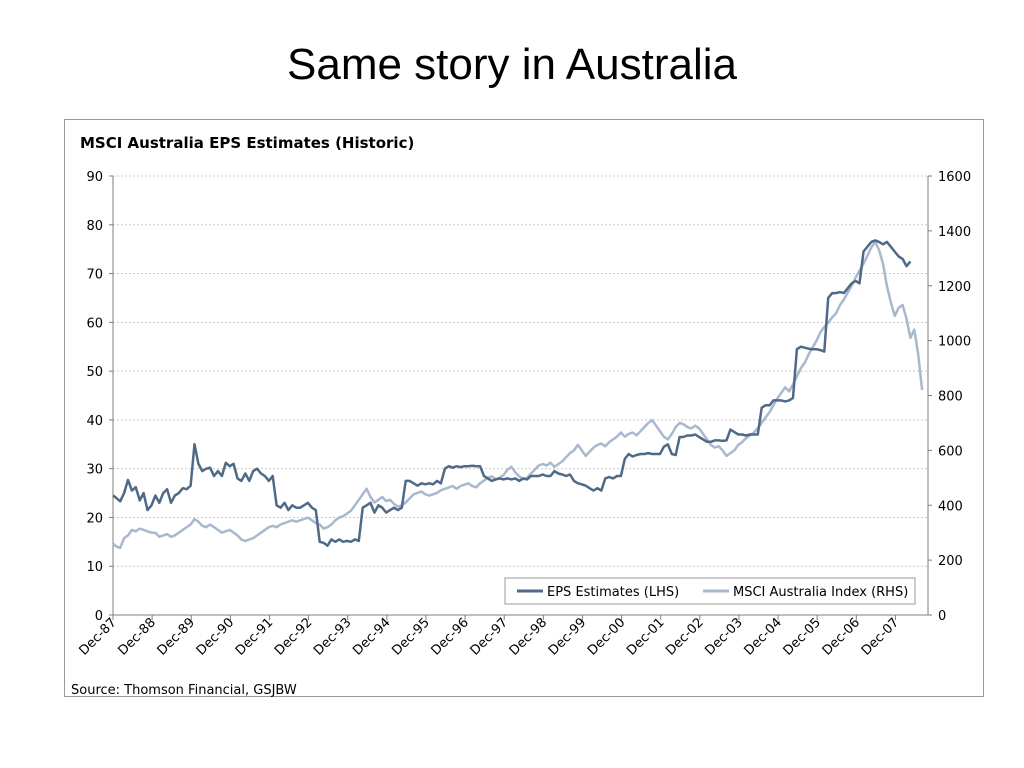 This screenshot has height=768, width=1024. What do you see at coordinates (410, 636) in the screenshot?
I see `x-tick-label: Dec-95` at bounding box center [410, 636].